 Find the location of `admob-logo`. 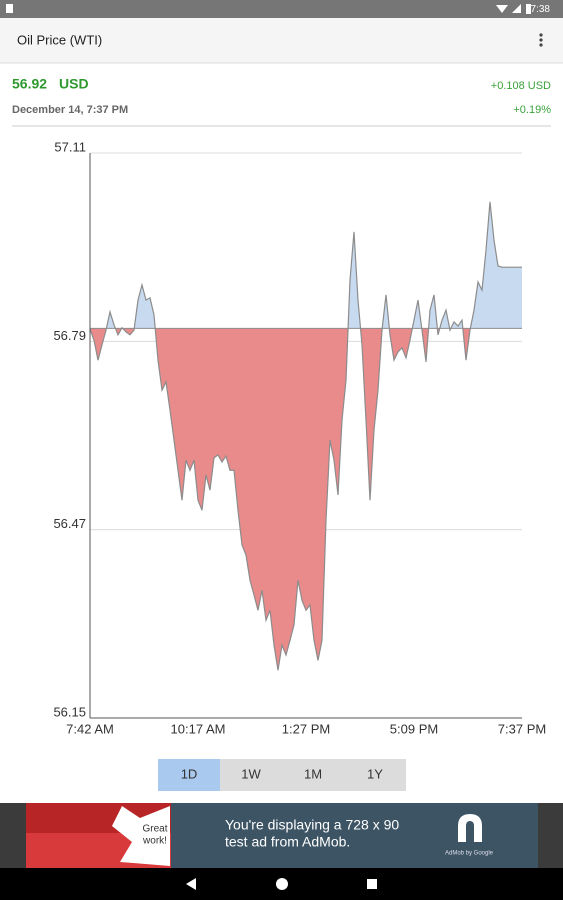

admob-logo is located at coordinates (470, 828).